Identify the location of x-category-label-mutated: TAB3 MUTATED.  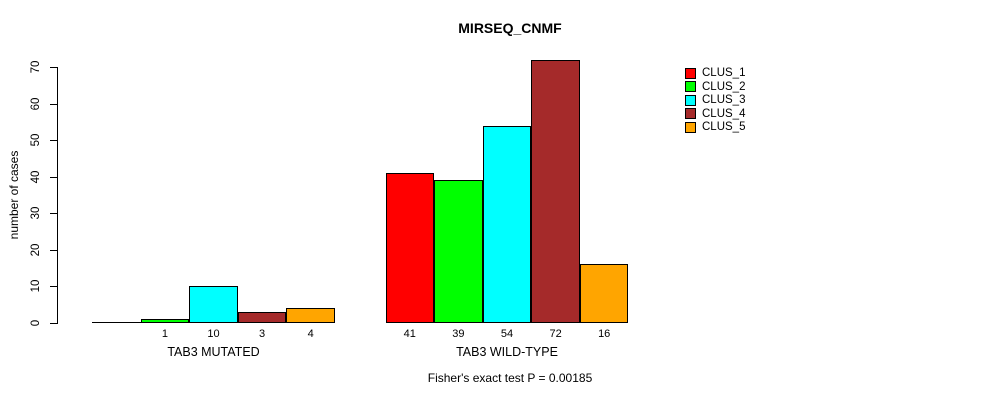
(213, 352).